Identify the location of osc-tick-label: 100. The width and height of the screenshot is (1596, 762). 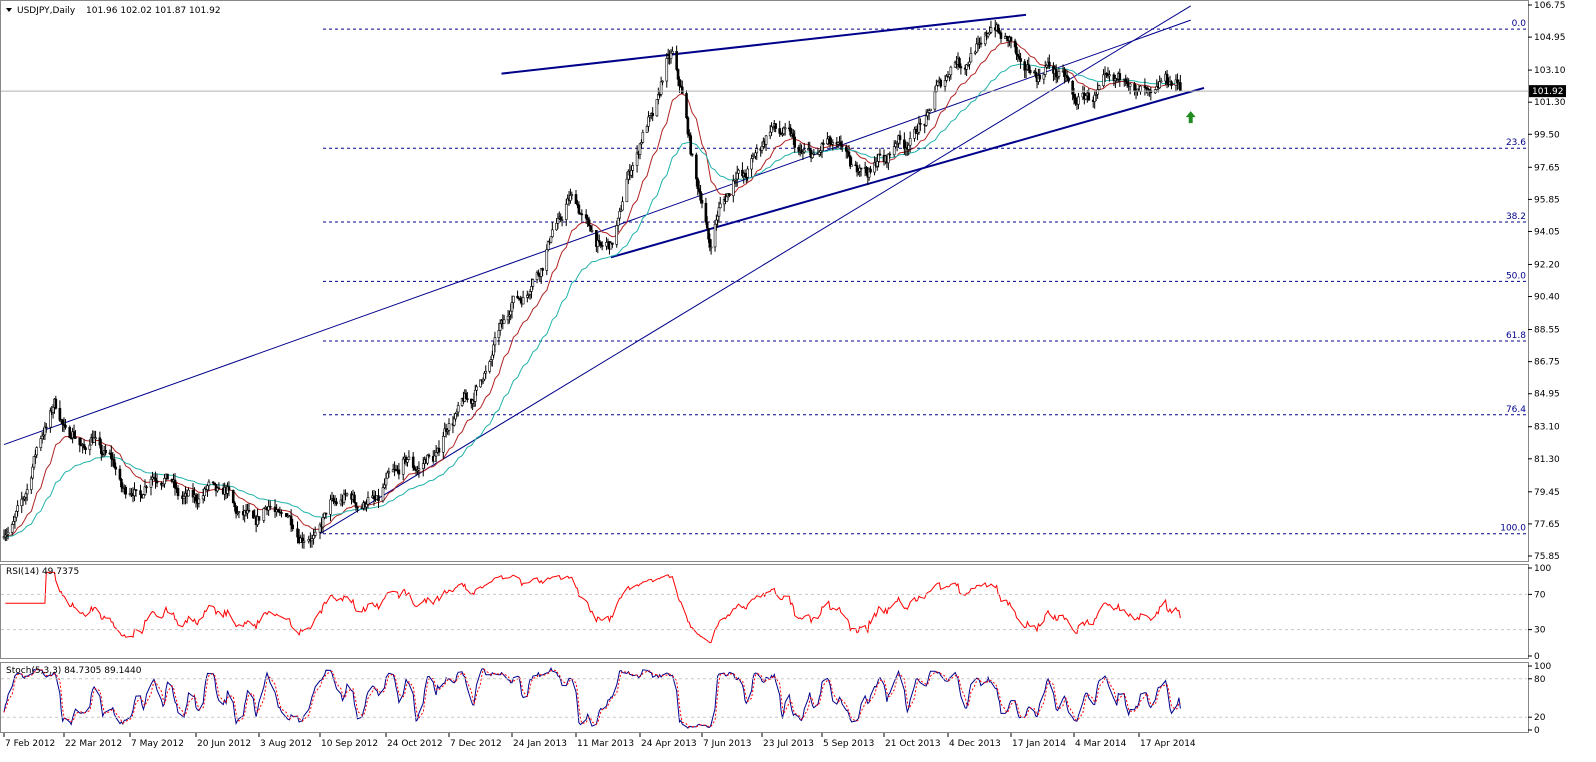
(1542, 667).